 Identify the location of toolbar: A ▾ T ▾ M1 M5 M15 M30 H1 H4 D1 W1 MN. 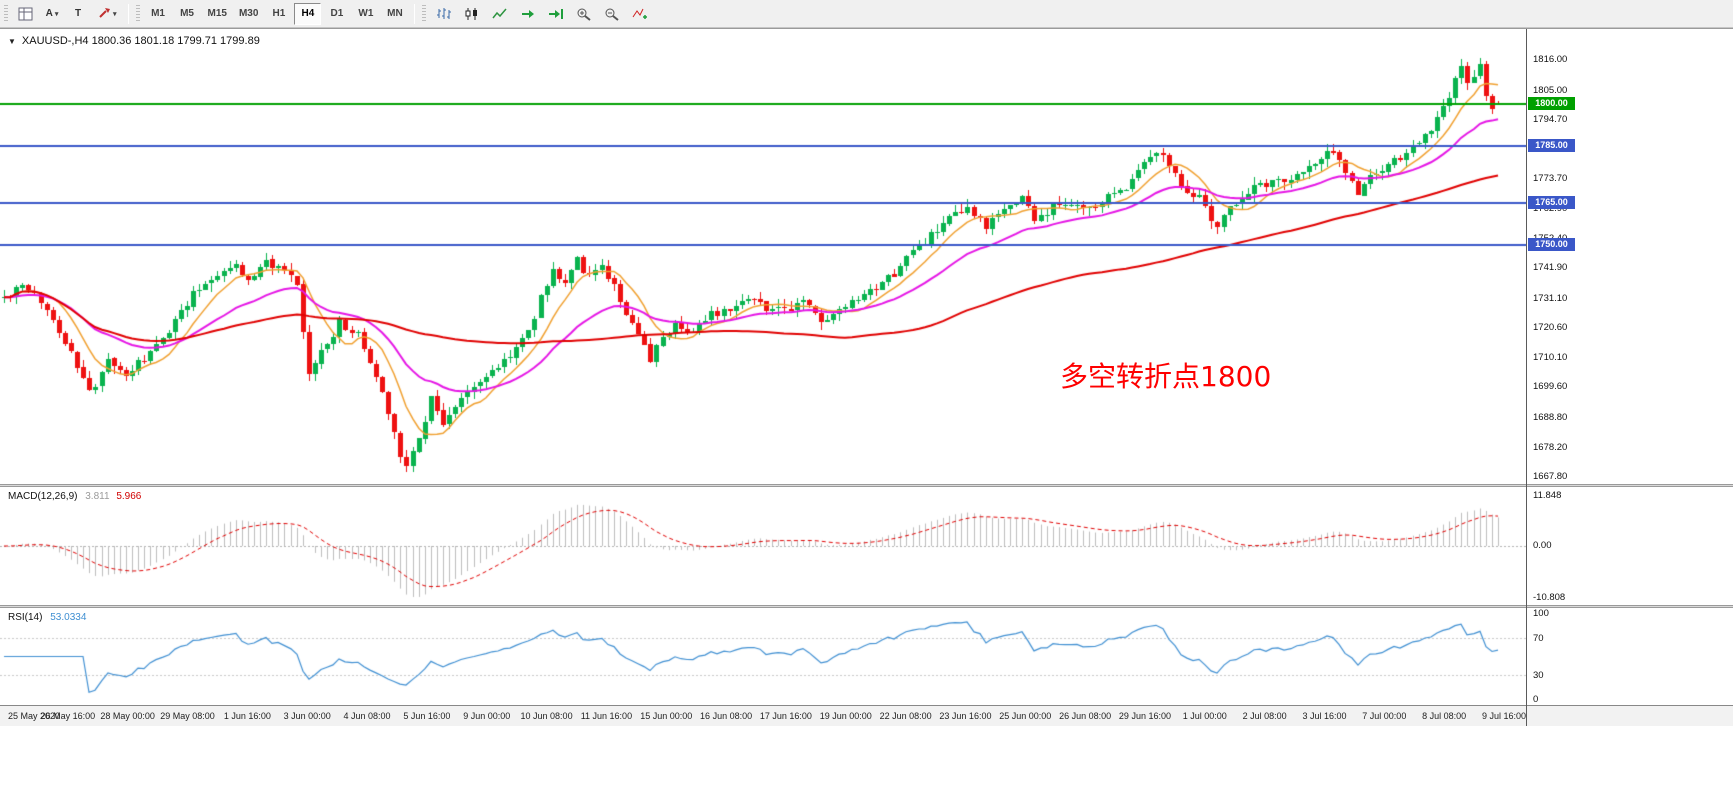
(866, 14).